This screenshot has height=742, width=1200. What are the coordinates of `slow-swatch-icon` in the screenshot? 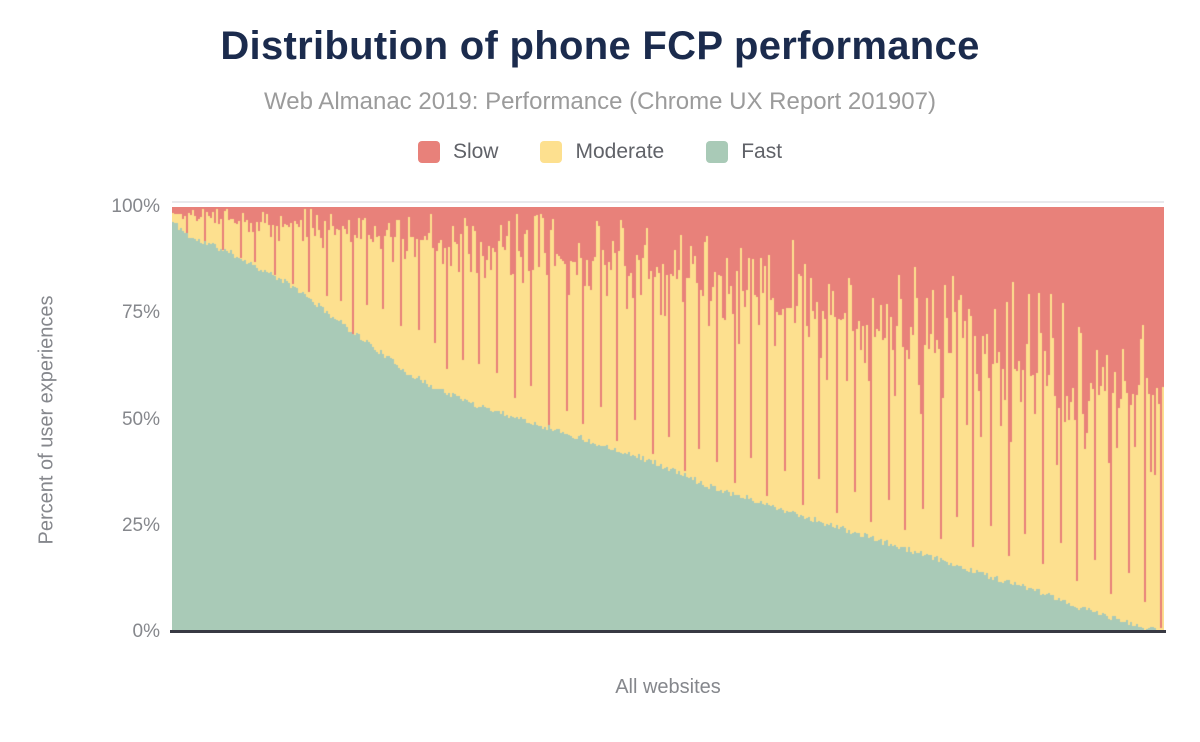 It's located at (428, 152).